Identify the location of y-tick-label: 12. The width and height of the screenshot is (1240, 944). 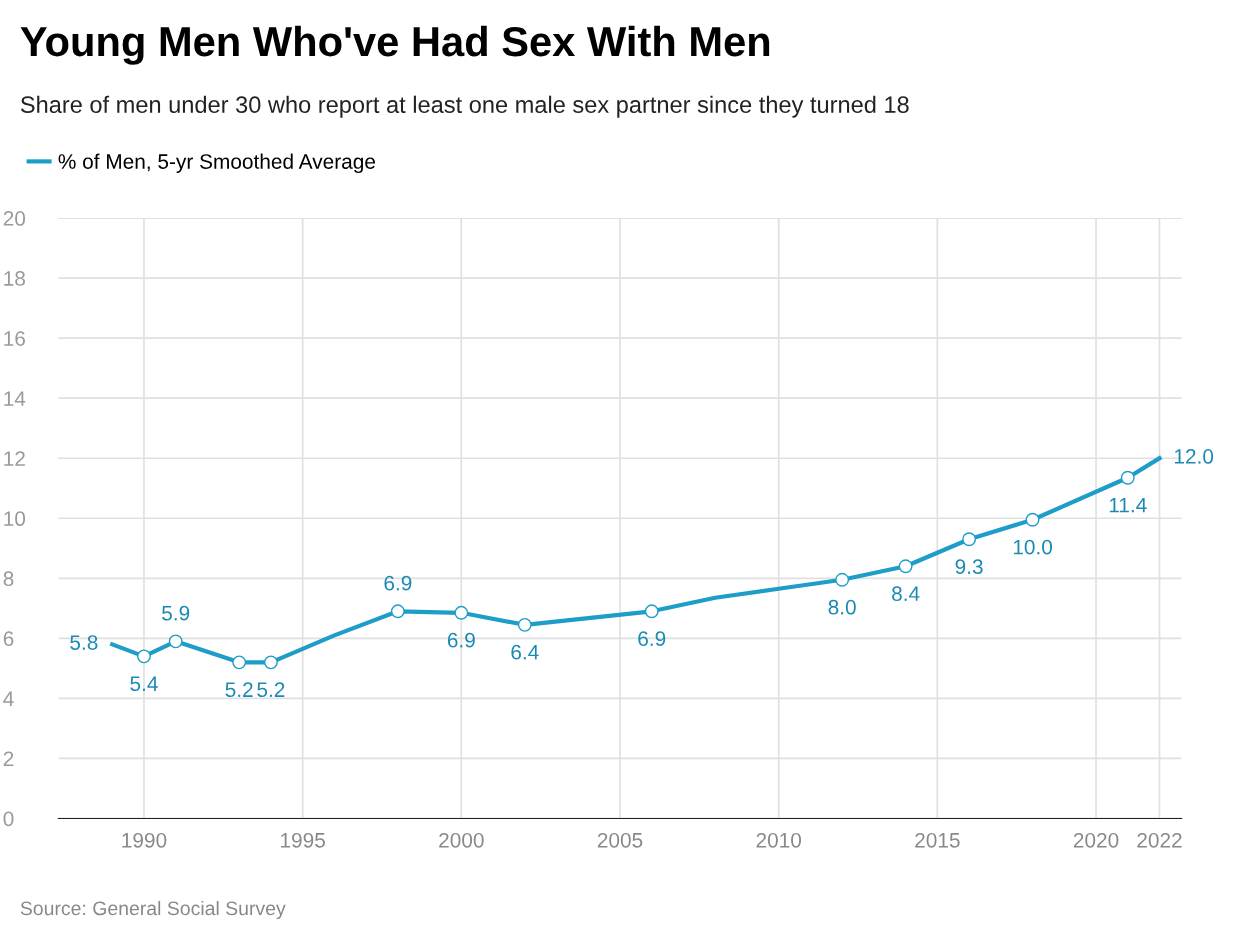
(14, 458).